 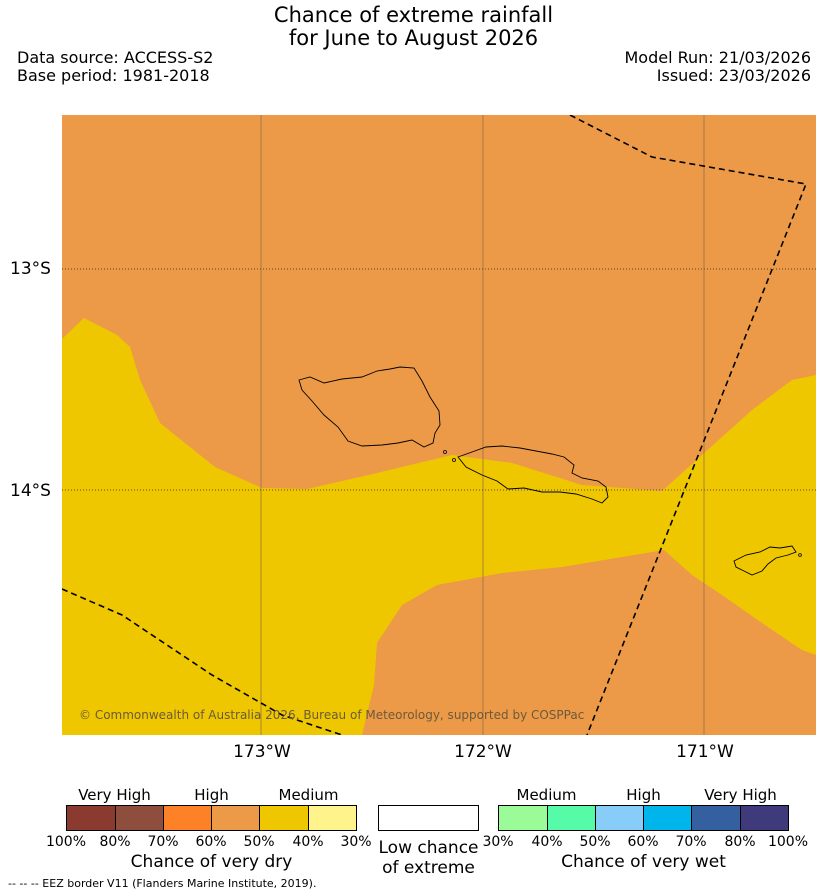 What do you see at coordinates (30, 491) in the screenshot?
I see `lat-label-14s: 14°S` at bounding box center [30, 491].